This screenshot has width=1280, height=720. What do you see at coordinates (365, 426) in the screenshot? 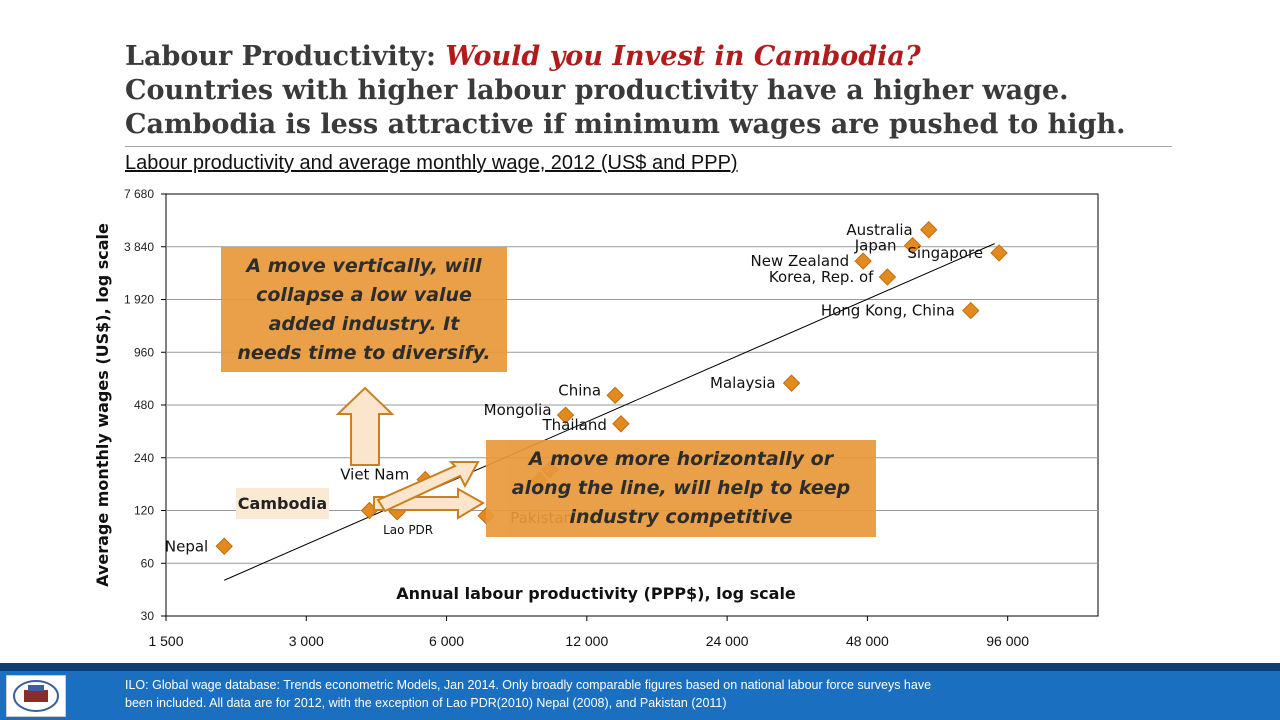
I see `up-arrow-icon` at bounding box center [365, 426].